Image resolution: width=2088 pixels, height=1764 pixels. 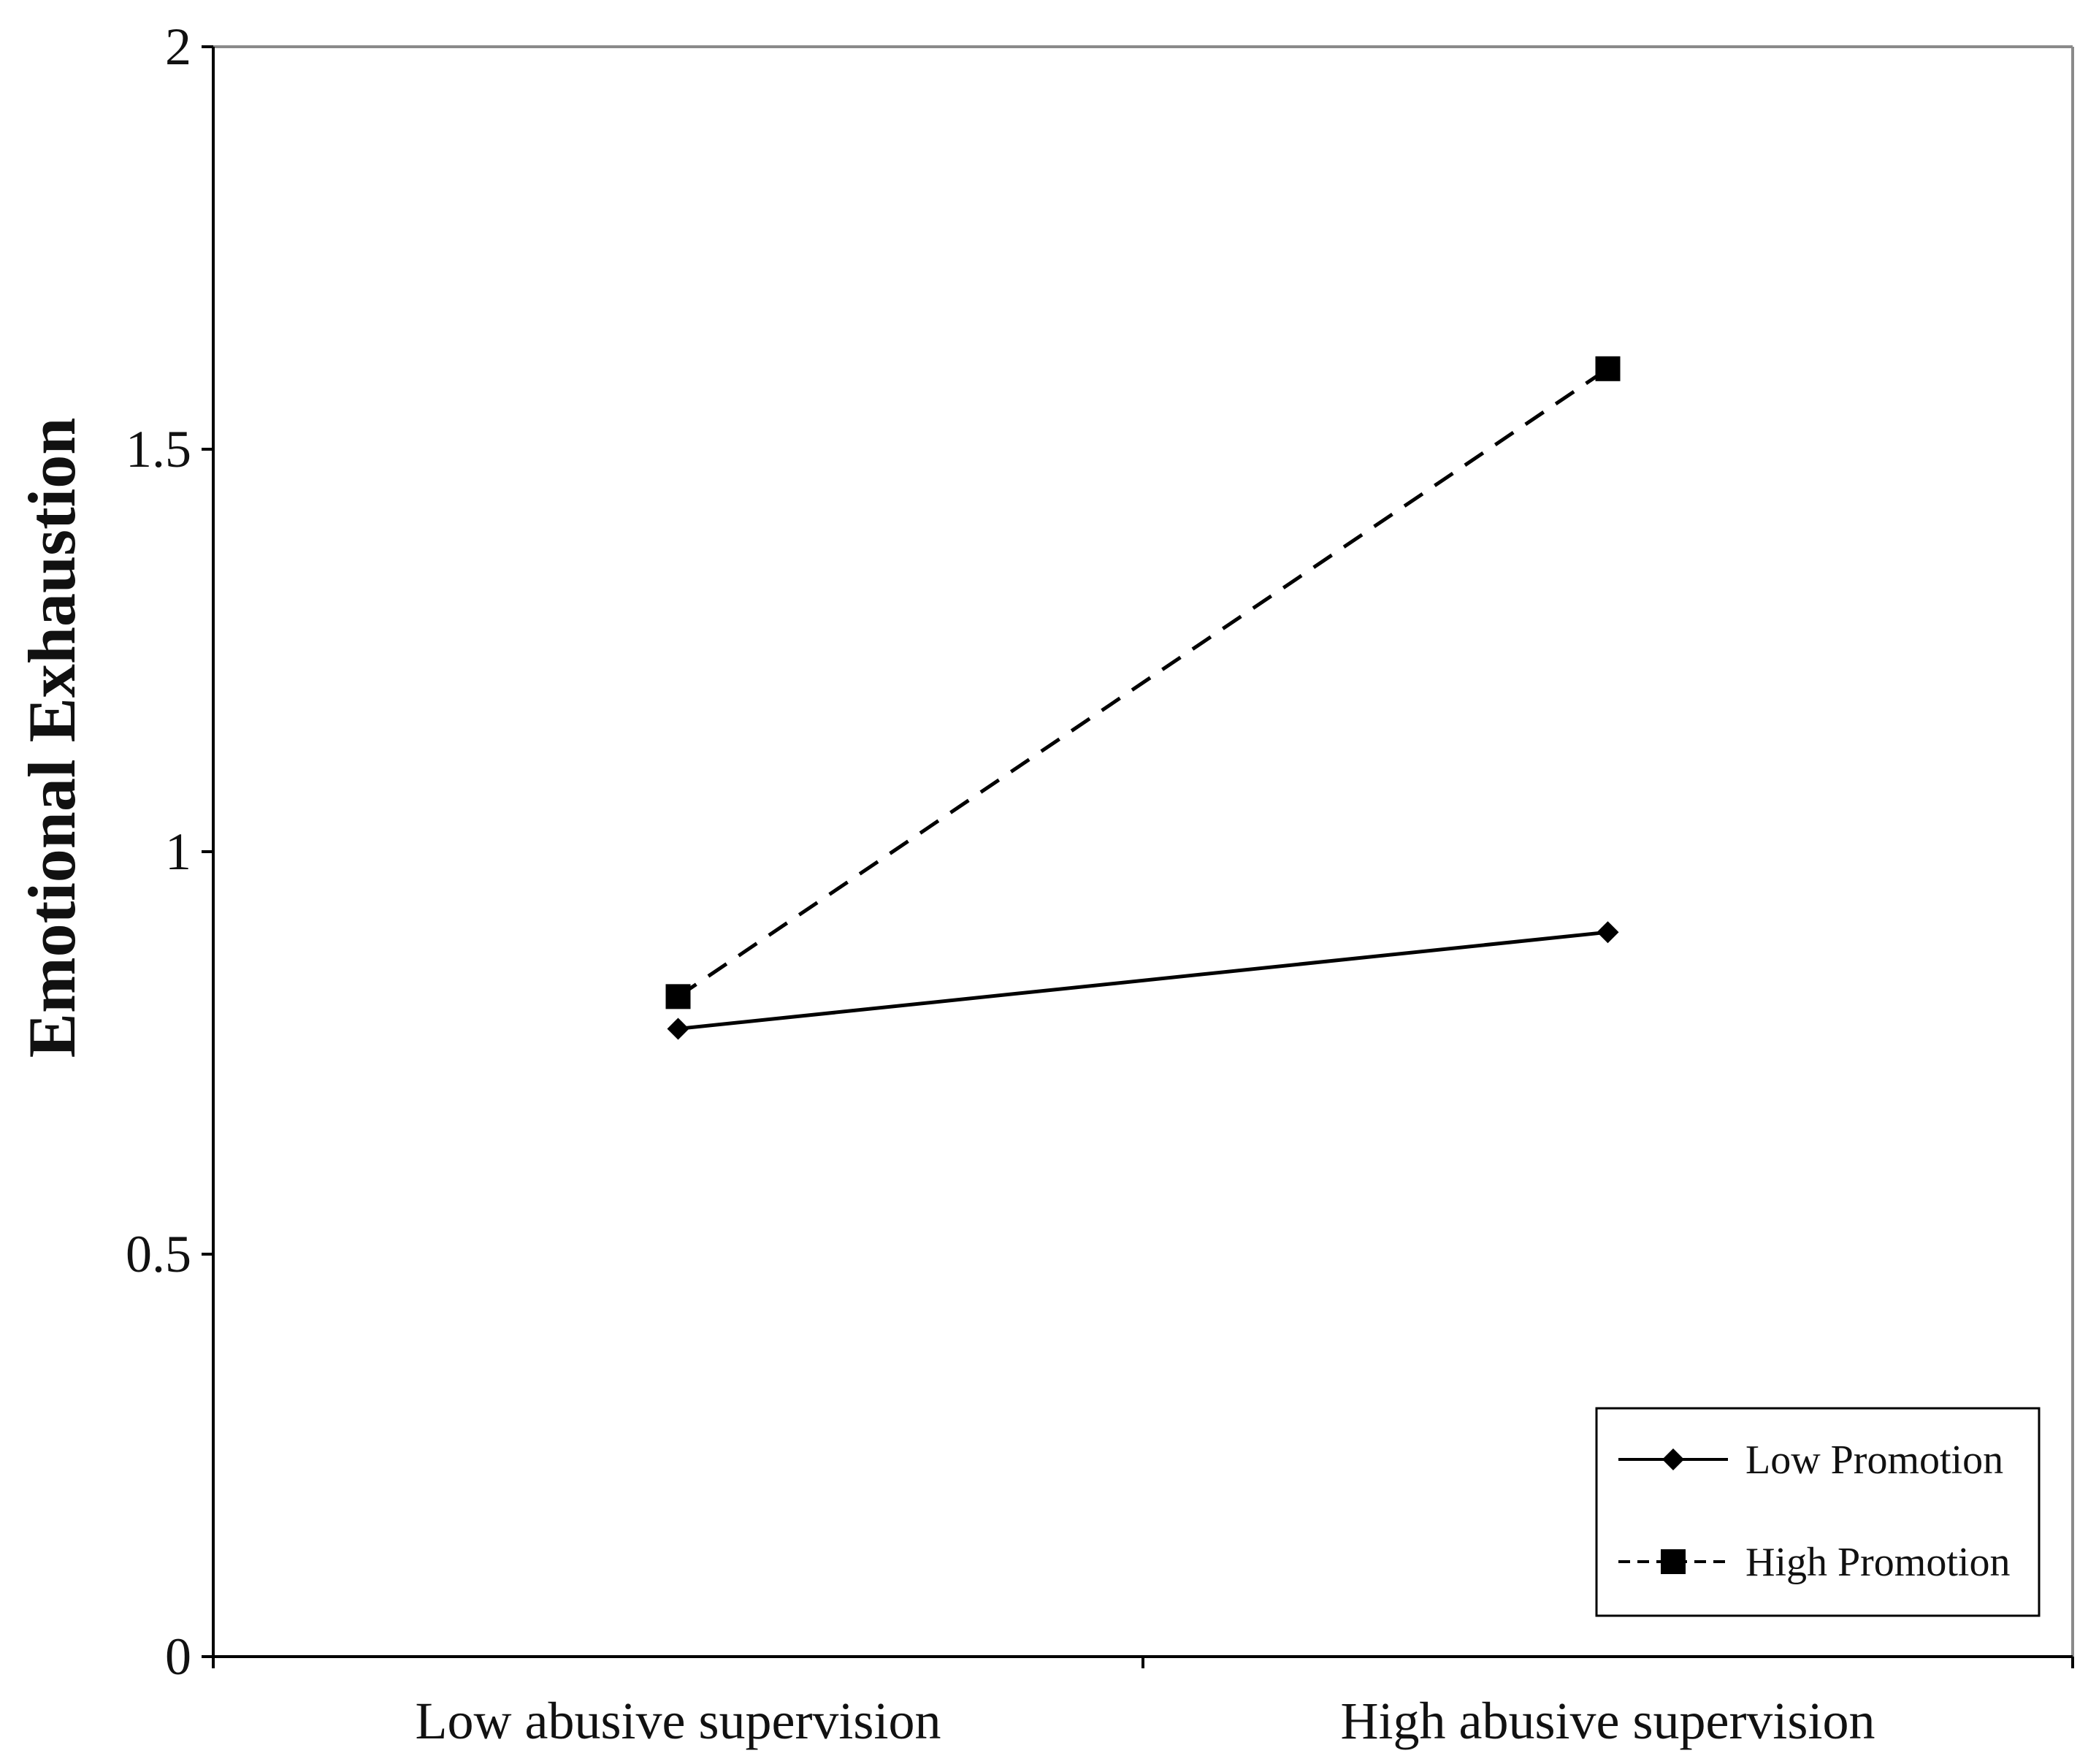 What do you see at coordinates (1143, 981) in the screenshot?
I see `series-line` at bounding box center [1143, 981].